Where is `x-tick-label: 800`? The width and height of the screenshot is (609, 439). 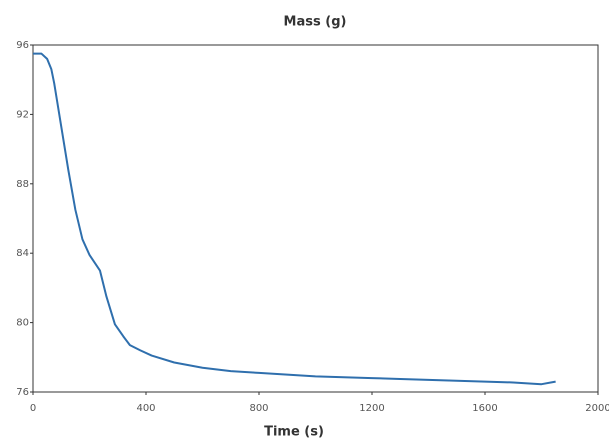 x-tick-label: 800 is located at coordinates (258, 408).